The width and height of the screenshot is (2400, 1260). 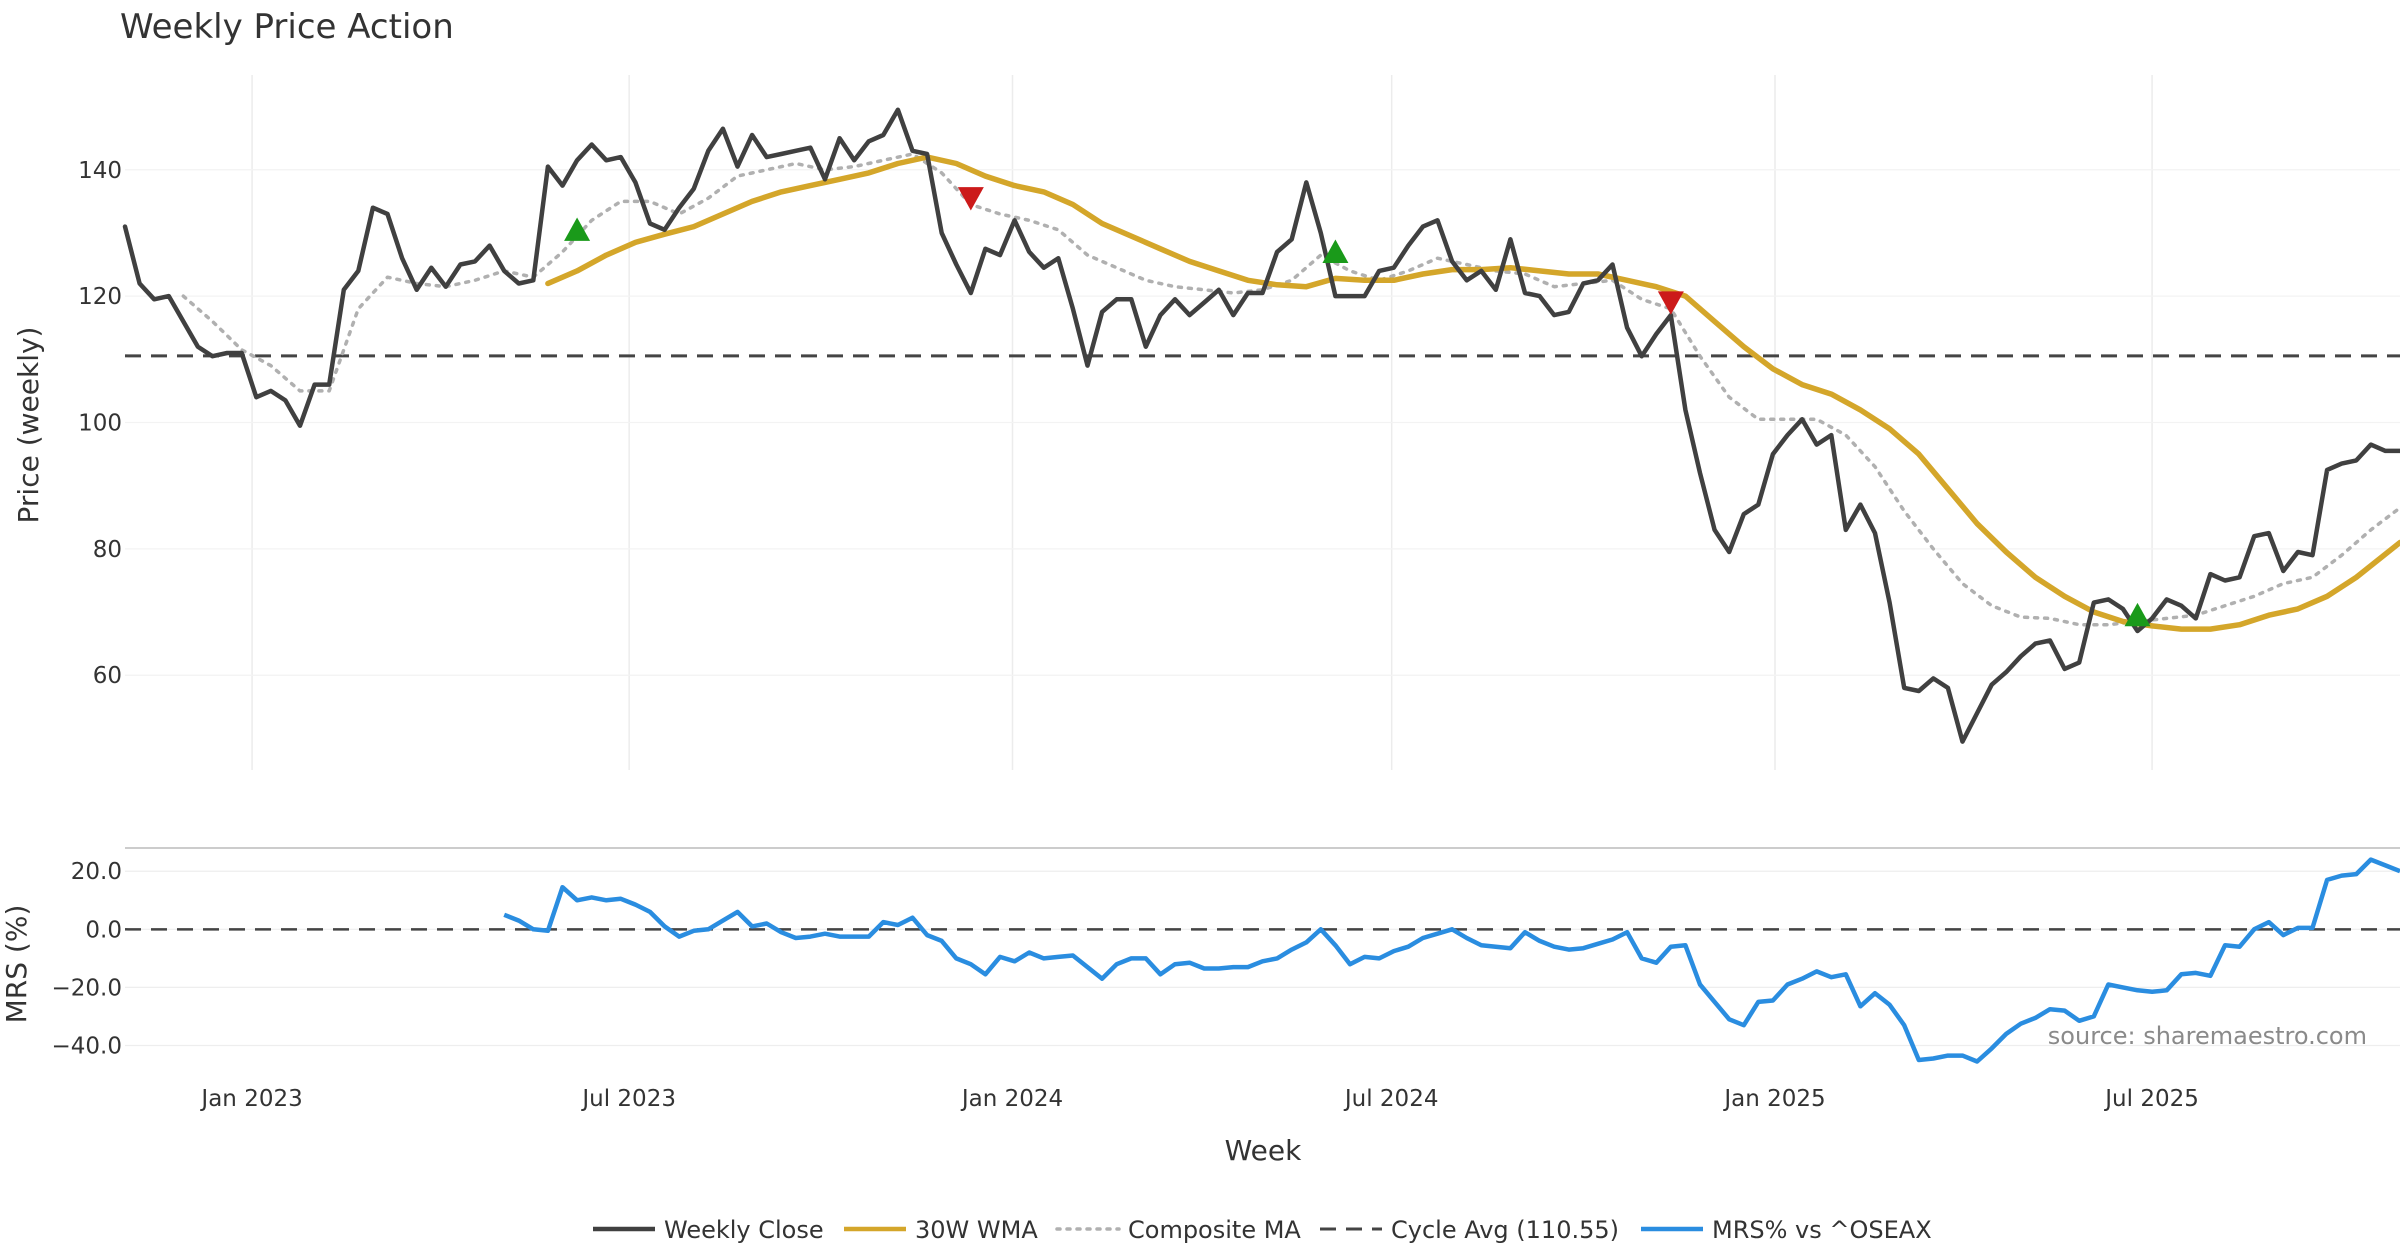 I want to click on legend-label: Weekly Close, so click(x=744, y=1230).